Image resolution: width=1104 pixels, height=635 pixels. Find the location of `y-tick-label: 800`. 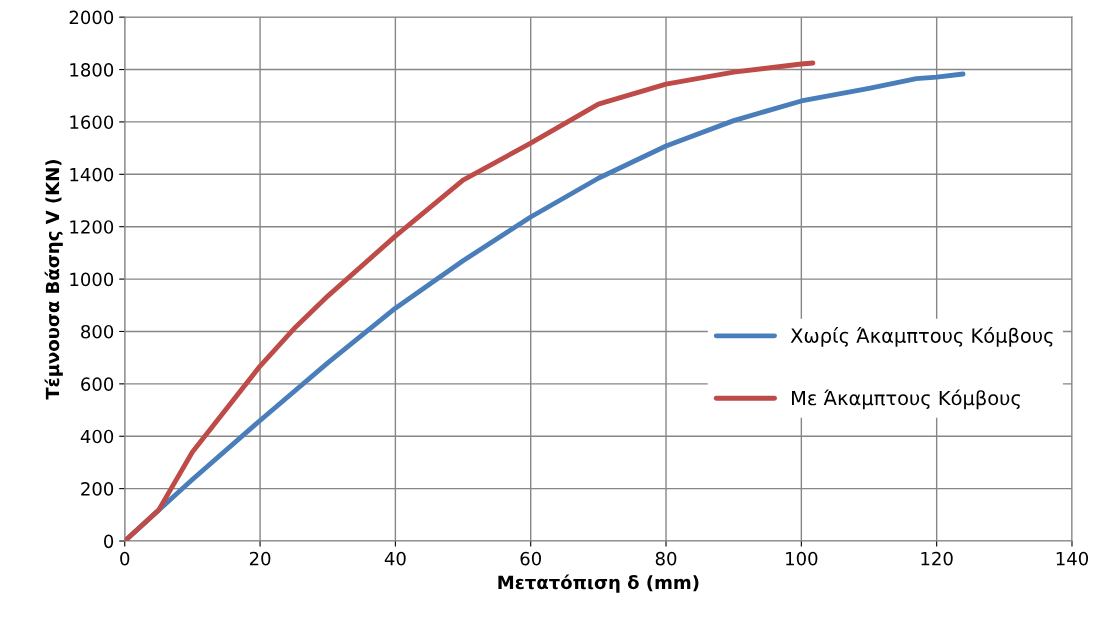

y-tick-label: 800 is located at coordinates (97, 331).